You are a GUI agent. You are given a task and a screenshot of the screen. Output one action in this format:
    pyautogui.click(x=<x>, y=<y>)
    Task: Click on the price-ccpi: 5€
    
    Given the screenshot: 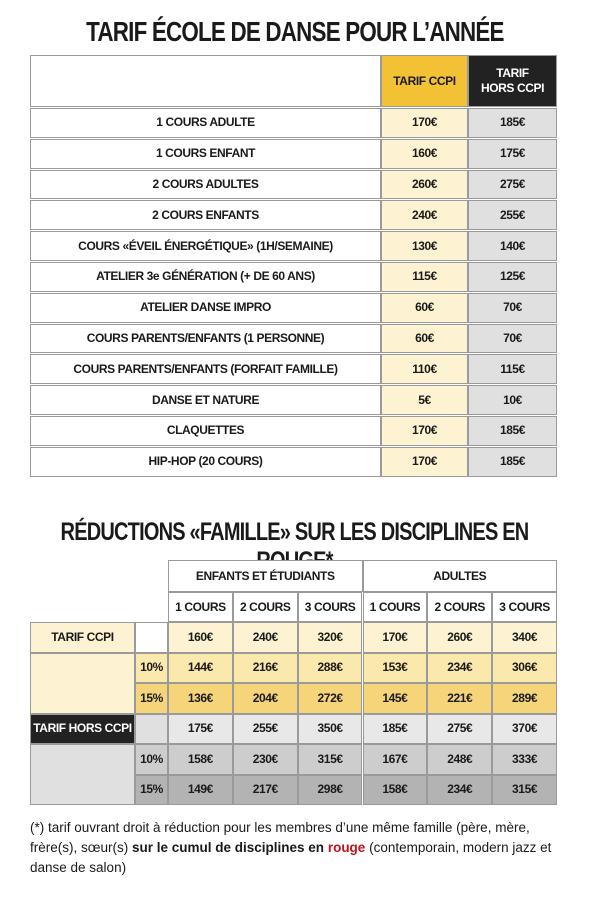 What is the action you would take?
    pyautogui.click(x=424, y=400)
    